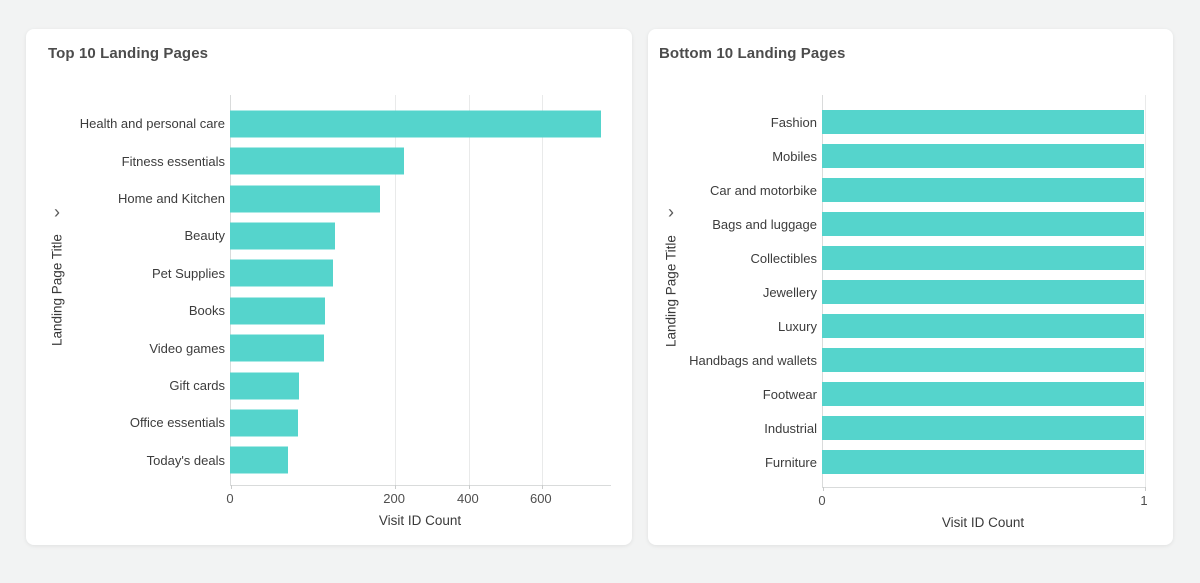 The width and height of the screenshot is (1200, 583). I want to click on bar-row: Furniture, so click(896, 462).